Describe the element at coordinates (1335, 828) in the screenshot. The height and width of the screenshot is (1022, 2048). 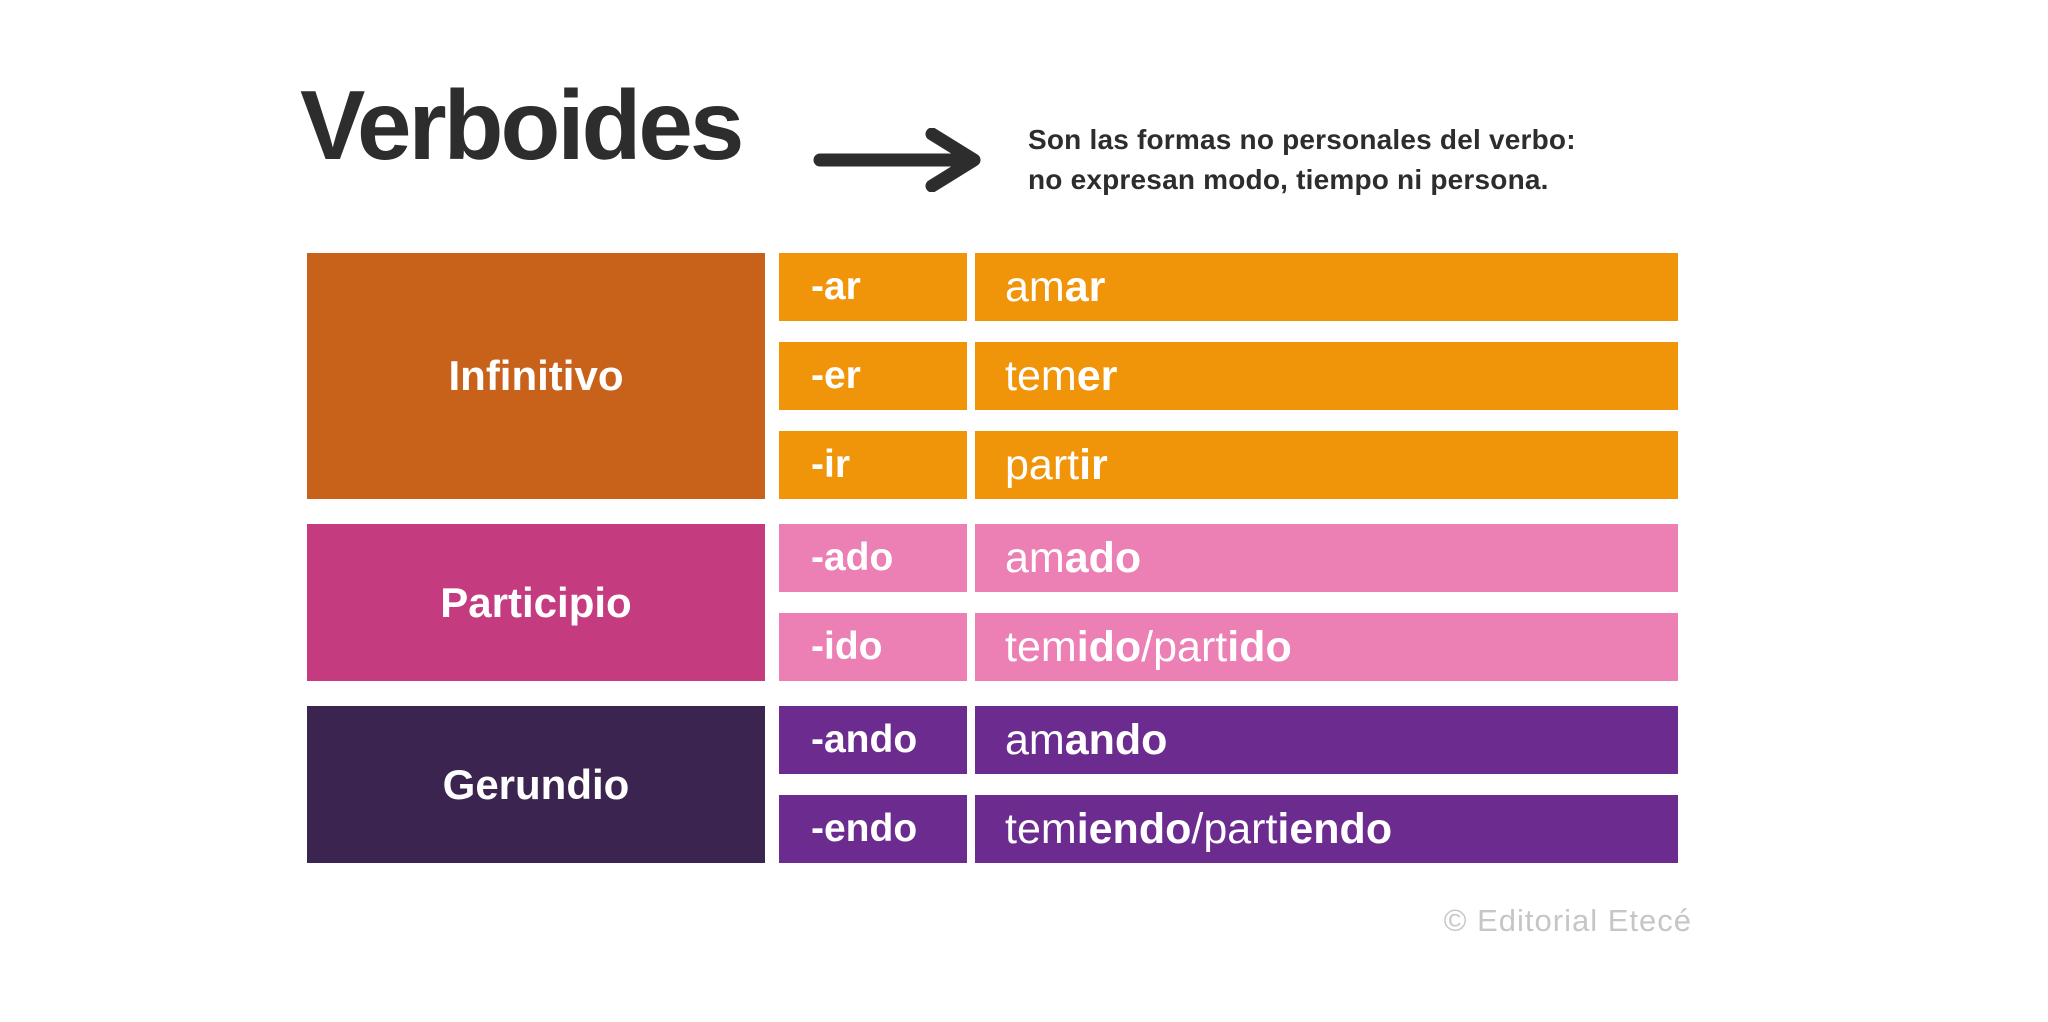
I see `example-suffix-2: iendo` at that location.